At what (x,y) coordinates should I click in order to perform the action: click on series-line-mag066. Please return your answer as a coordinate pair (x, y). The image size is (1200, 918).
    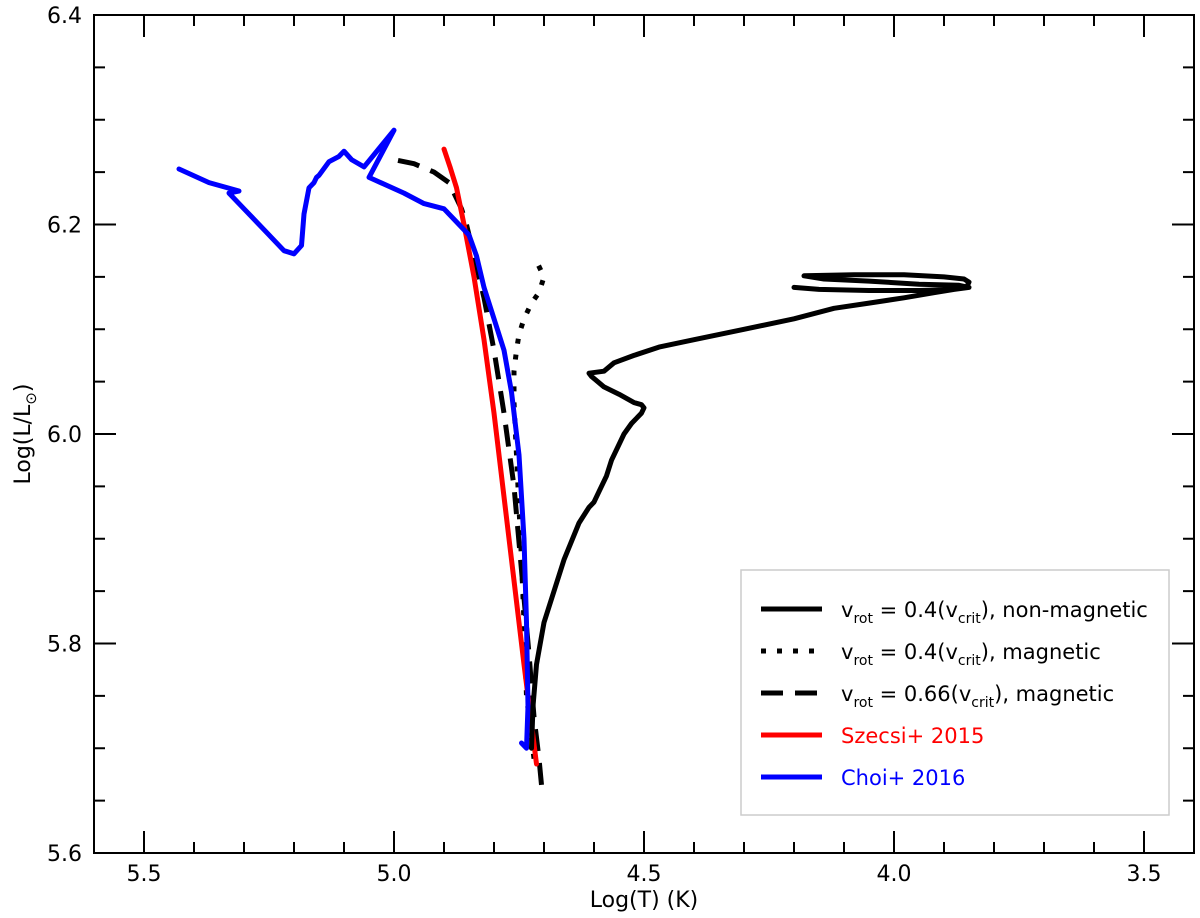
    Looking at the image, I should click on (468, 471).